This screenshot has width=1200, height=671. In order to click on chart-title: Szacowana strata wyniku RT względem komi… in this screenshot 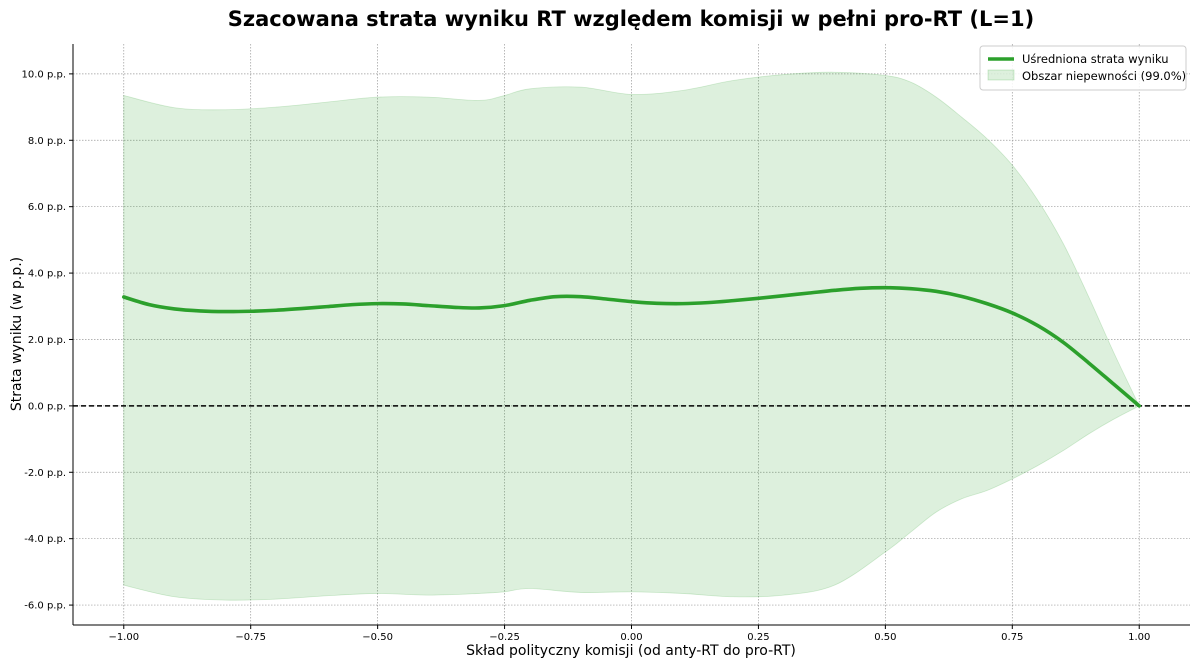, I will do `click(631, 19)`.